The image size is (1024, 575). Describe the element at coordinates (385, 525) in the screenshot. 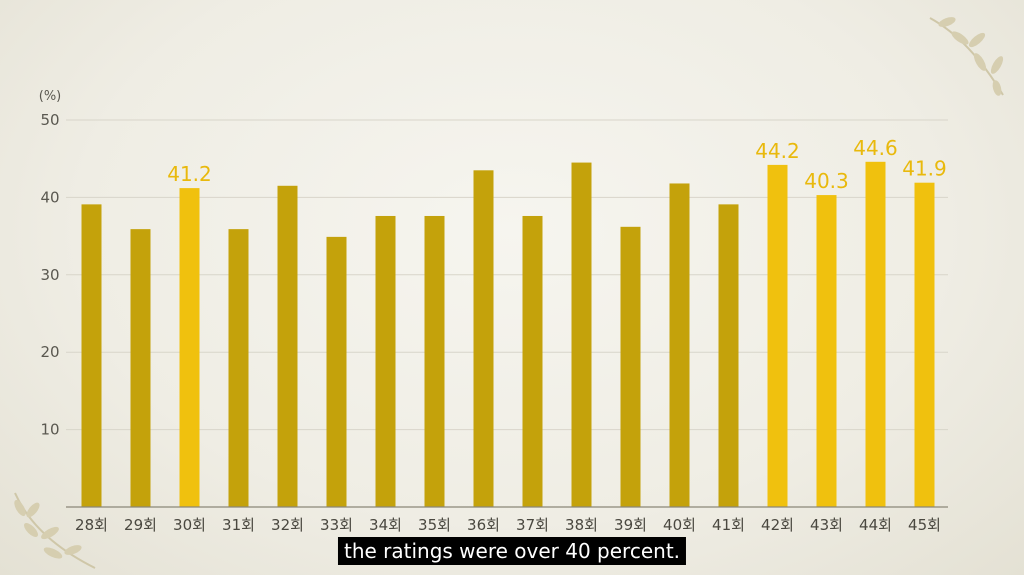

I see `x-tick-label: 34회` at that location.